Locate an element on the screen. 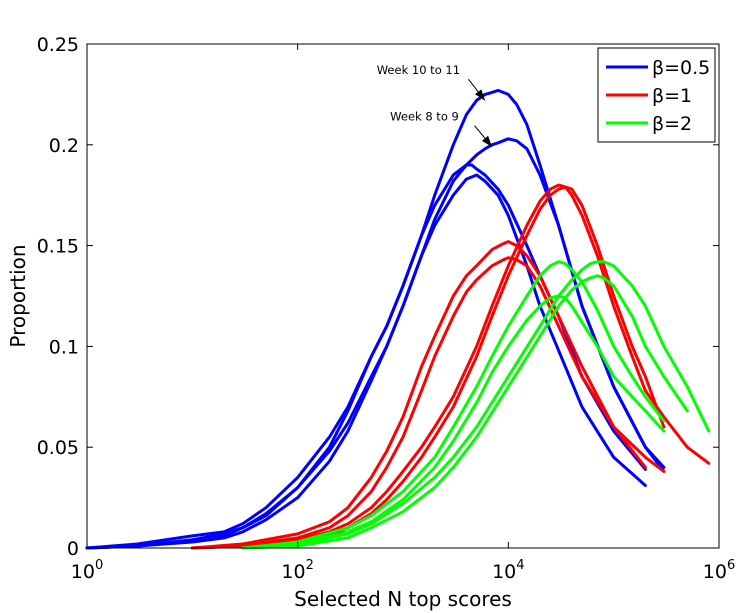 The width and height of the screenshot is (747, 613). y-tick-label: 0.15 is located at coordinates (58, 247).